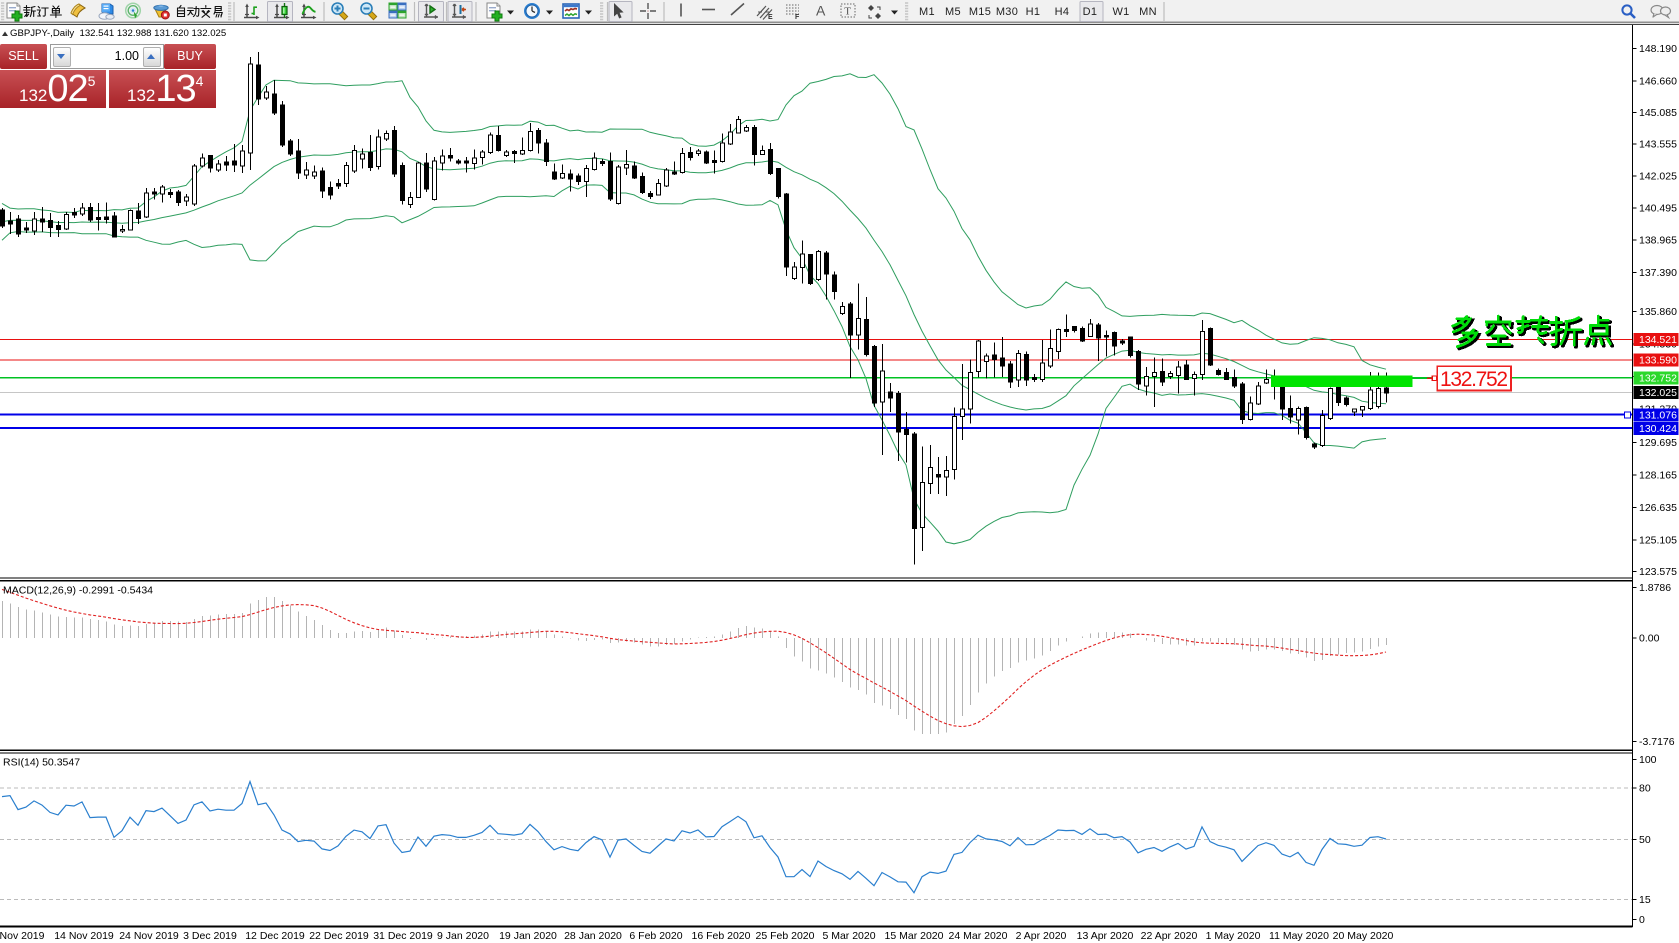 Image resolution: width=1679 pixels, height=943 pixels. Describe the element at coordinates (980, 12) in the screenshot. I see `svg-text: M15` at that location.